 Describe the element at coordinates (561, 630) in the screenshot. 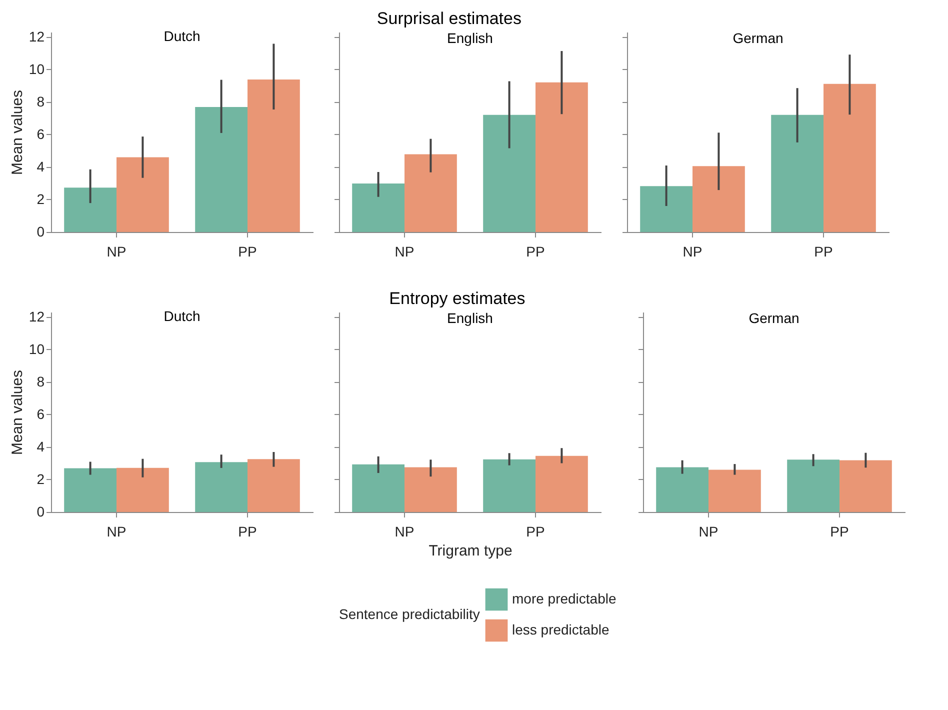

I see `legend-label: less predictable` at that location.